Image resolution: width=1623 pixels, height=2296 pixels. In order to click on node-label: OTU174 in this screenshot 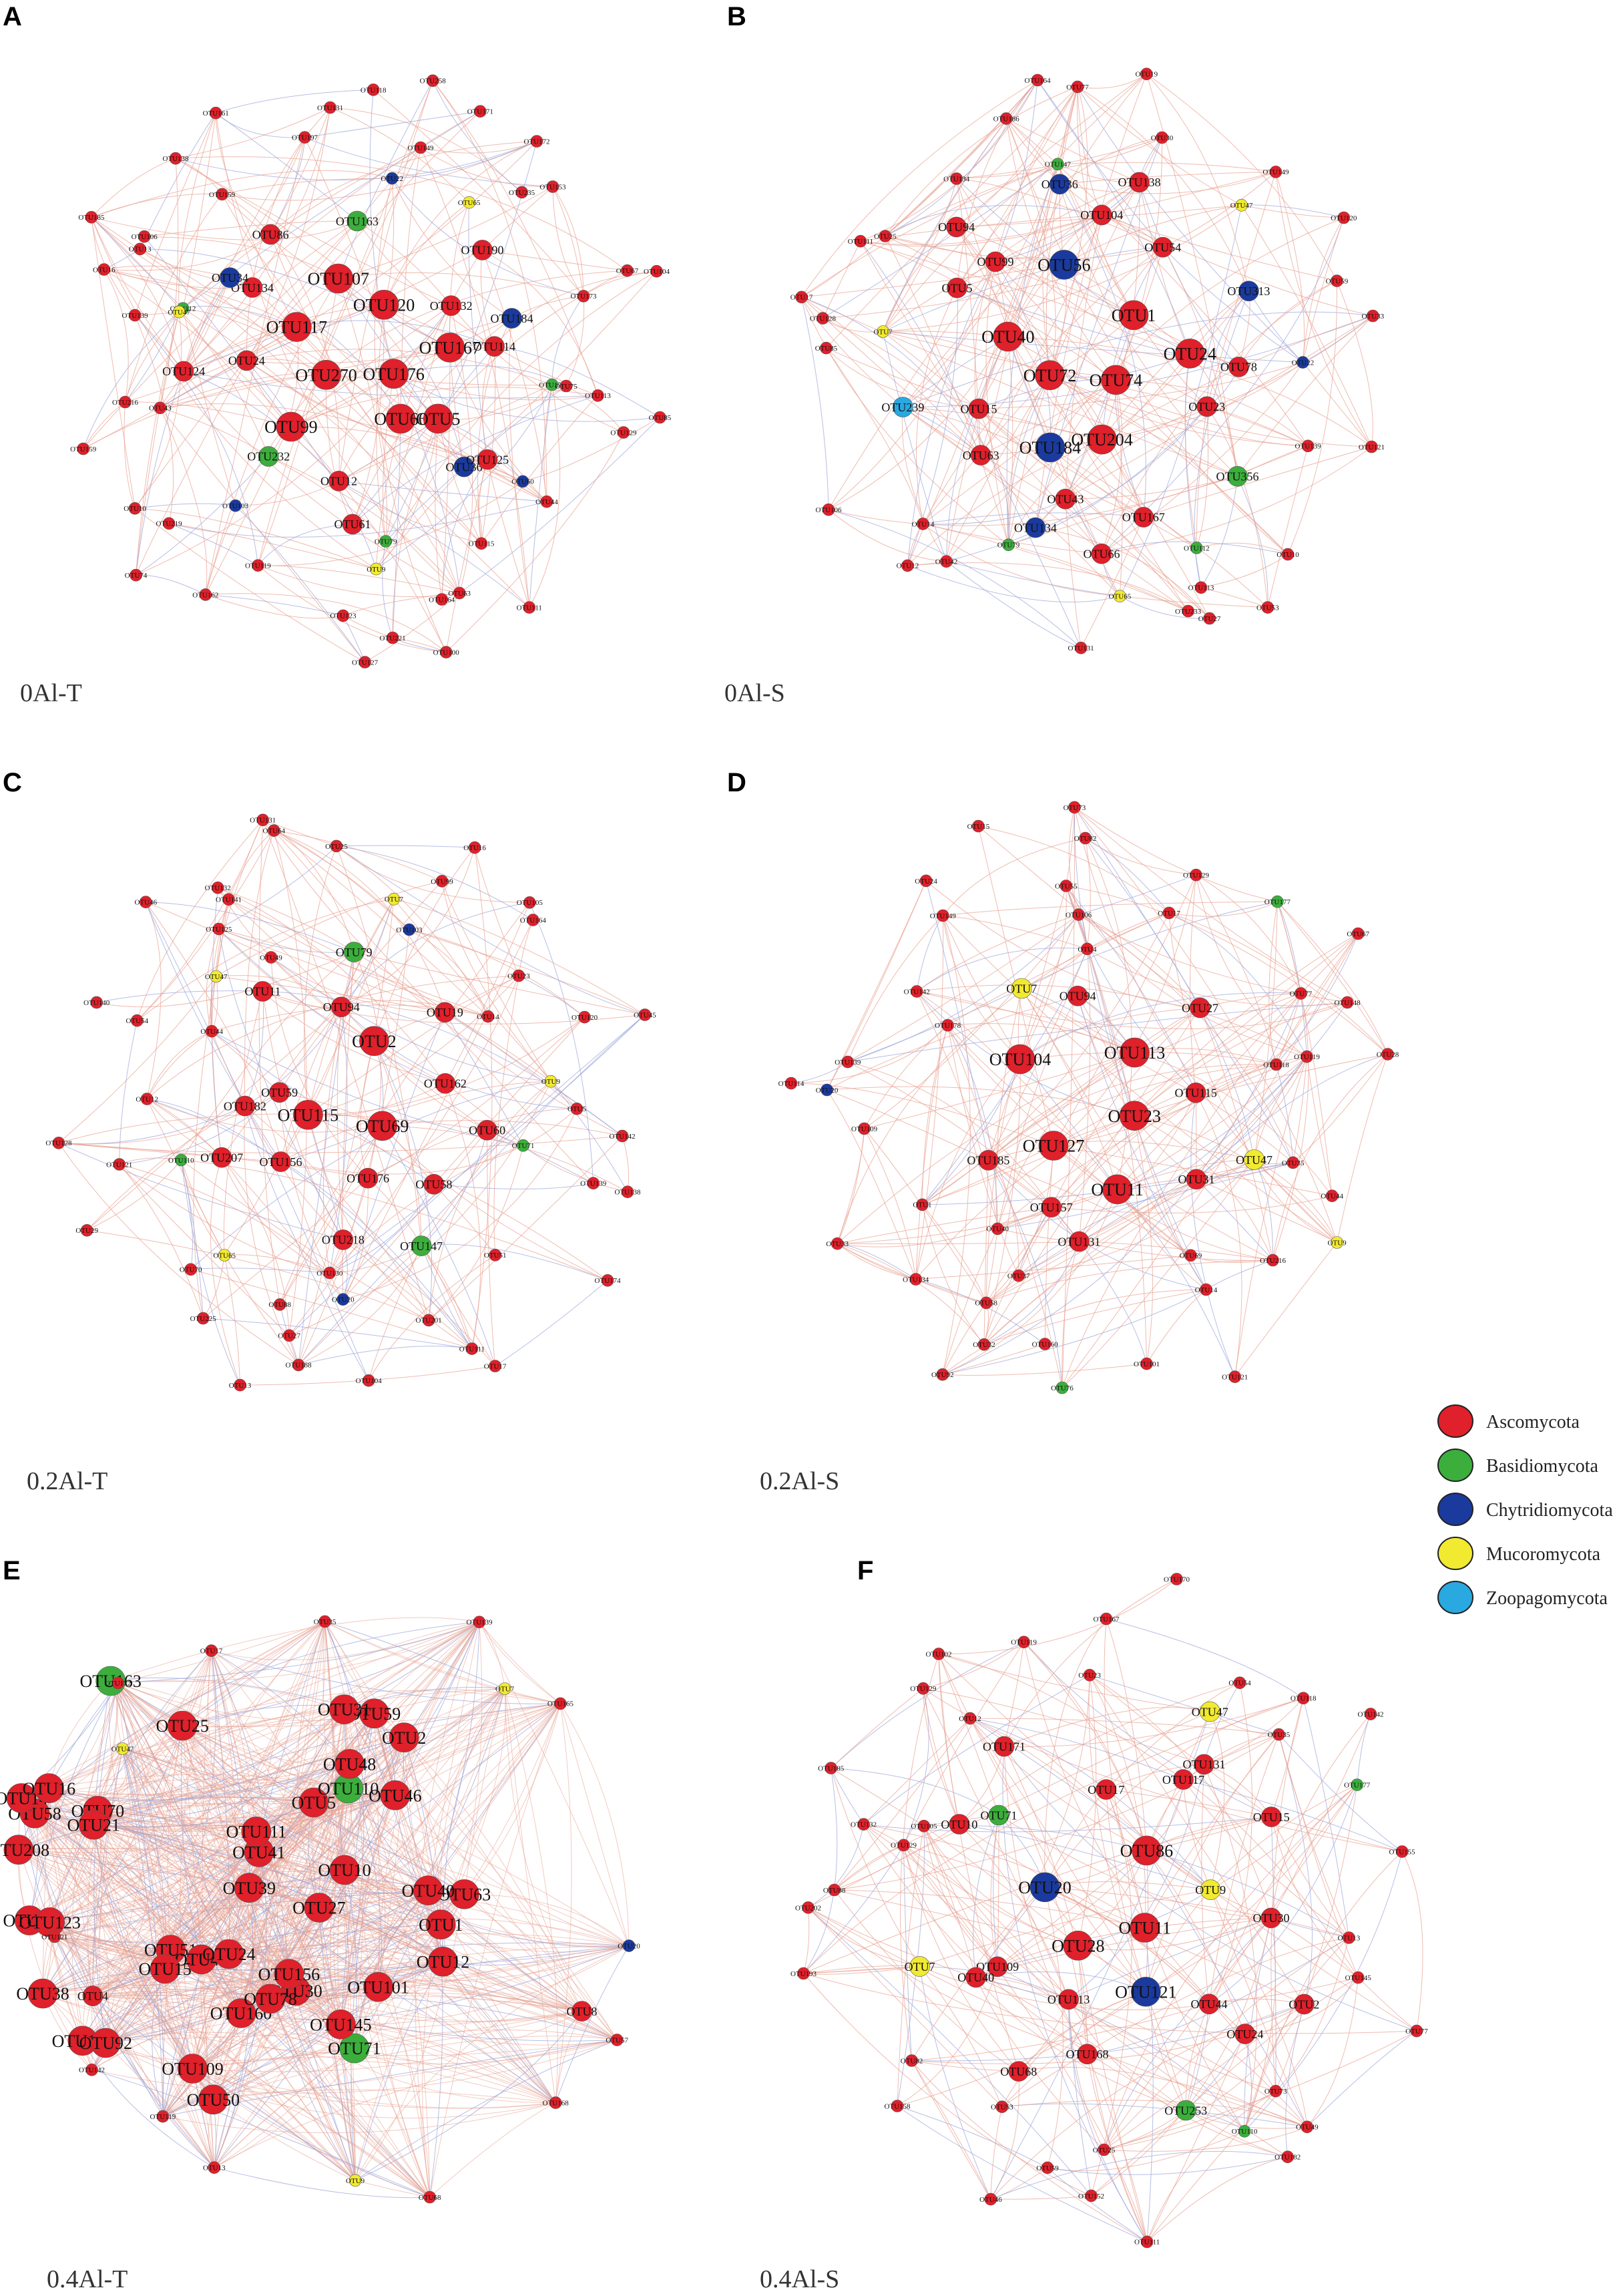, I will do `click(608, 1281)`.